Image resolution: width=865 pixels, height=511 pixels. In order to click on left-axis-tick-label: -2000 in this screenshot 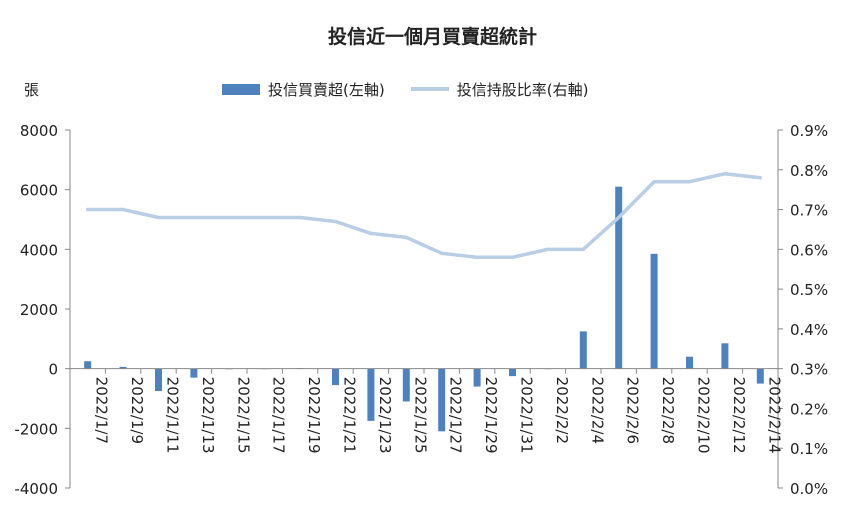, I will do `click(36, 429)`.